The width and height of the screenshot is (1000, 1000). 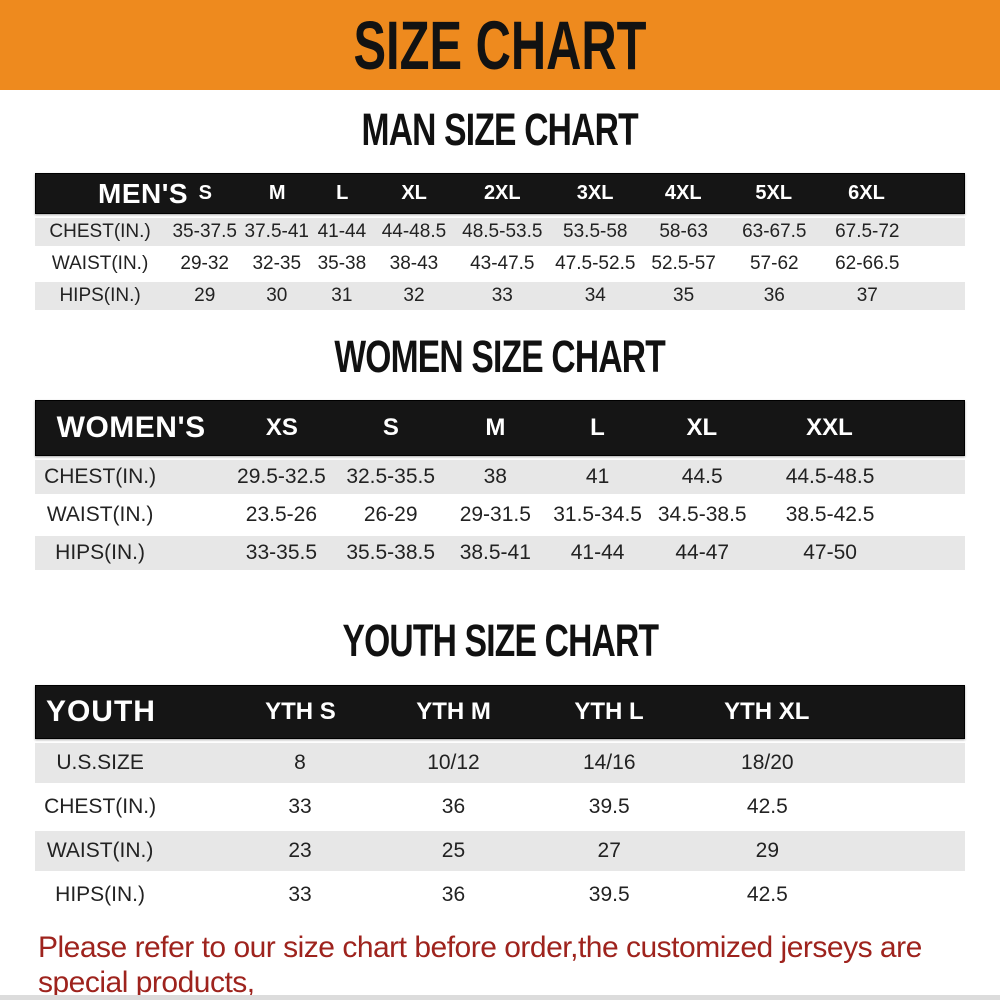 I want to click on size-value-cell: 23.5-26, so click(x=281, y=514).